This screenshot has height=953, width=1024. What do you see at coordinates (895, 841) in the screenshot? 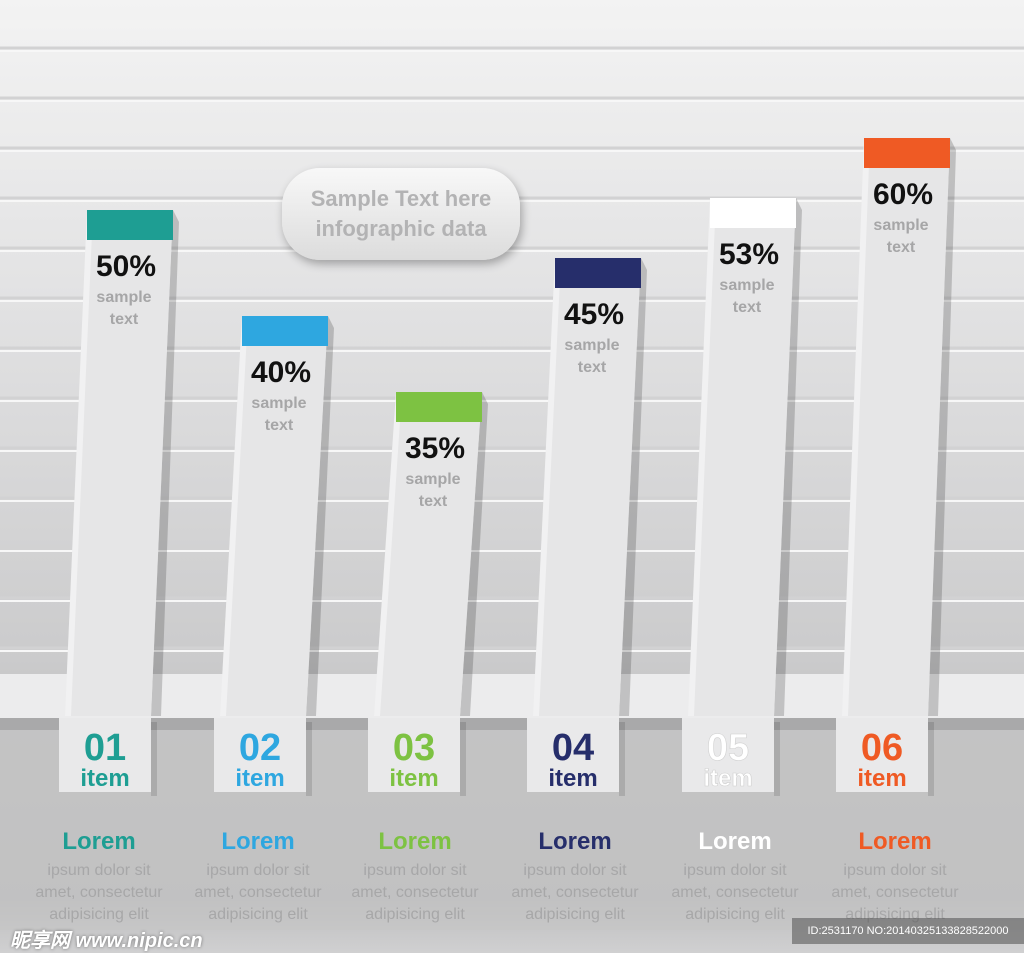
I see `legend-title-6: Lorem` at bounding box center [895, 841].